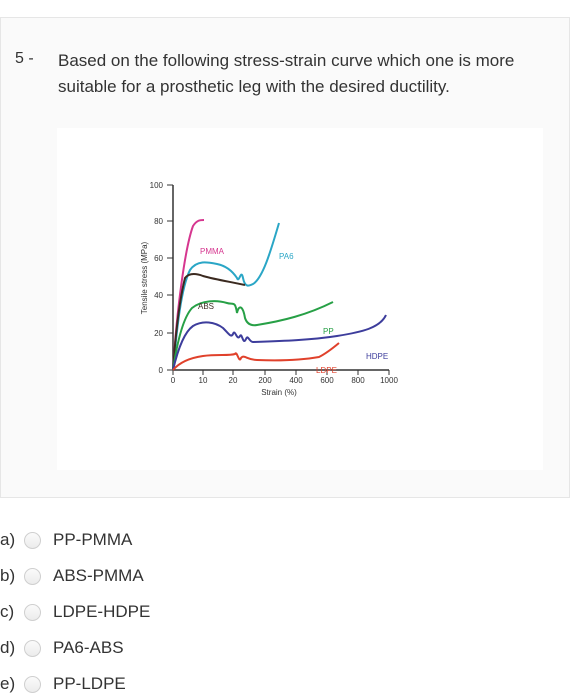 This screenshot has width=571, height=700. Describe the element at coordinates (161, 370) in the screenshot. I see `y-tick-label: 0` at that location.